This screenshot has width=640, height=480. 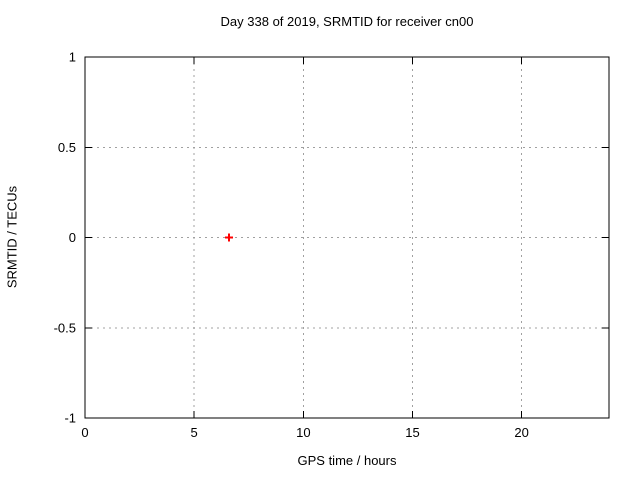 I want to click on y-tick-label: -0.5, so click(x=65, y=327).